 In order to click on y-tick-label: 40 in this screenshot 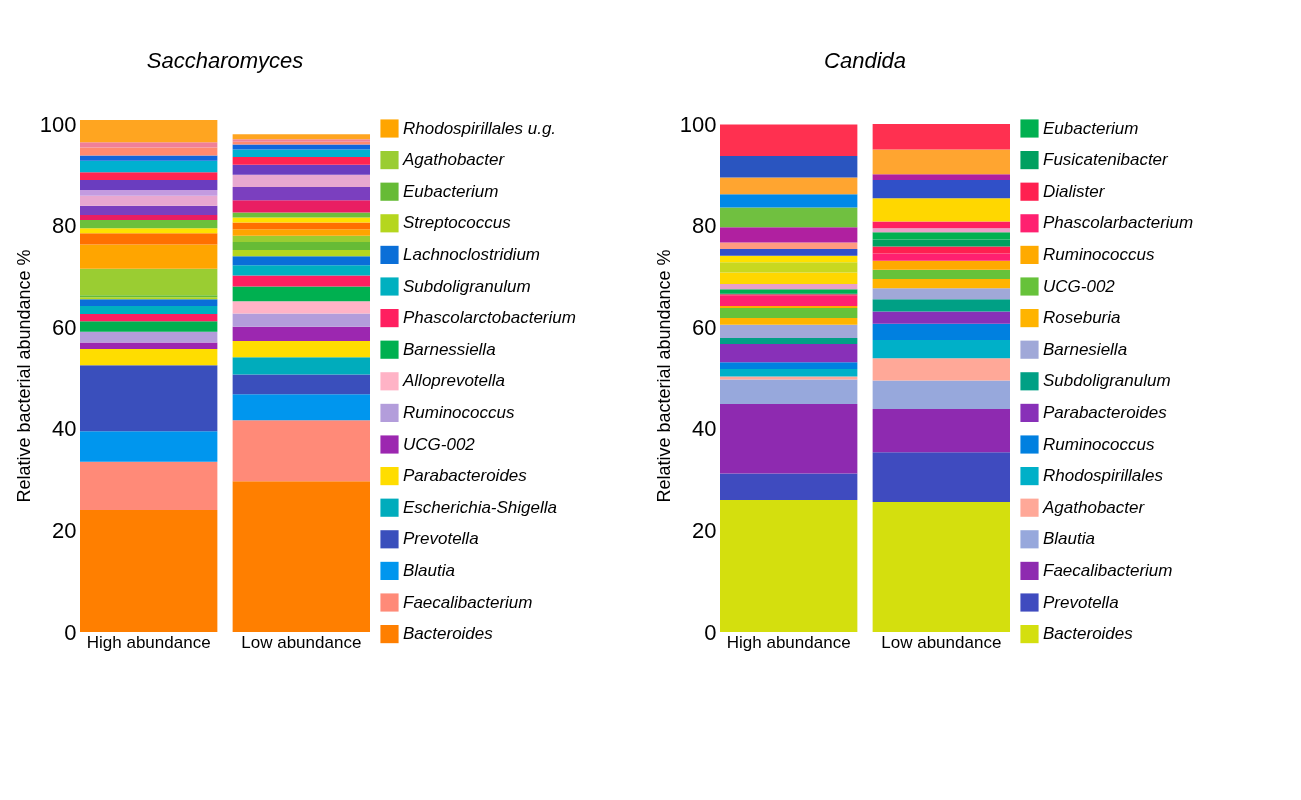, I will do `click(704, 429)`.